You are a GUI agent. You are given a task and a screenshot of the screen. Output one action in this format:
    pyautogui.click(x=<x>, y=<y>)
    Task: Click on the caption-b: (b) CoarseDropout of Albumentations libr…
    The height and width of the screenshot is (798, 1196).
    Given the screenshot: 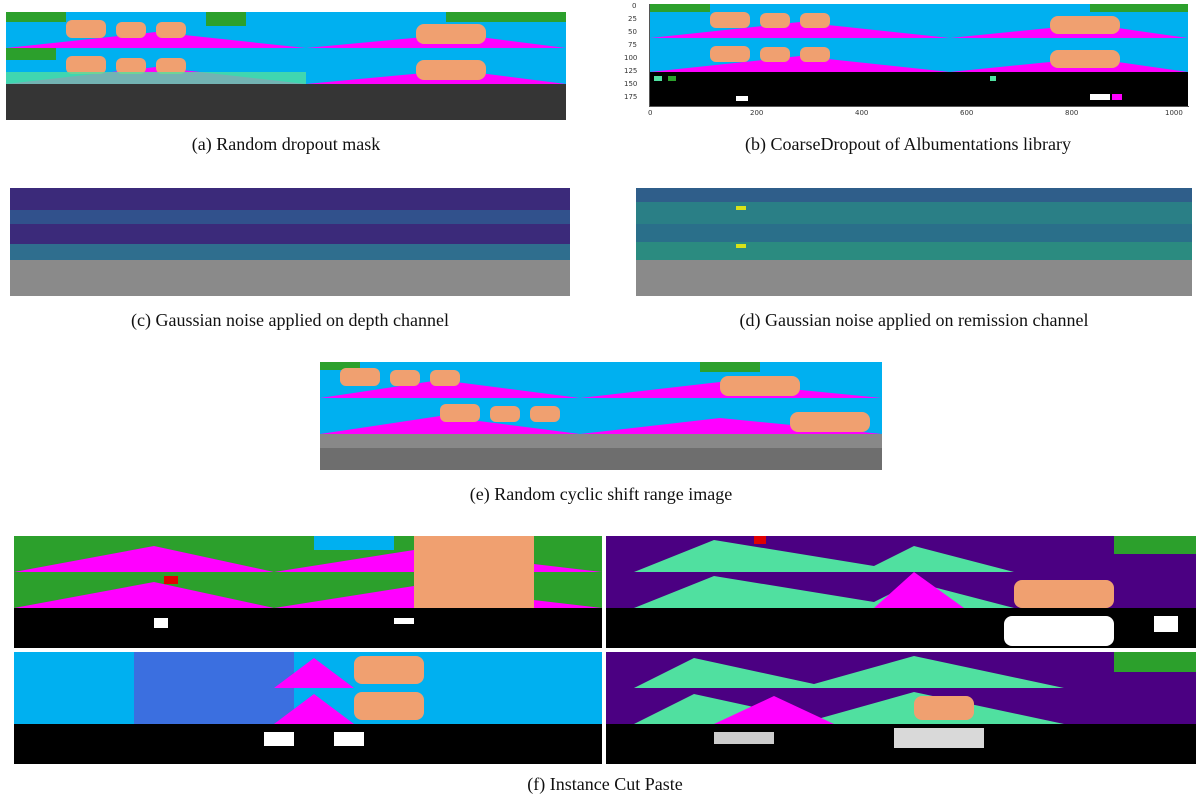 What is the action you would take?
    pyautogui.click(x=908, y=144)
    